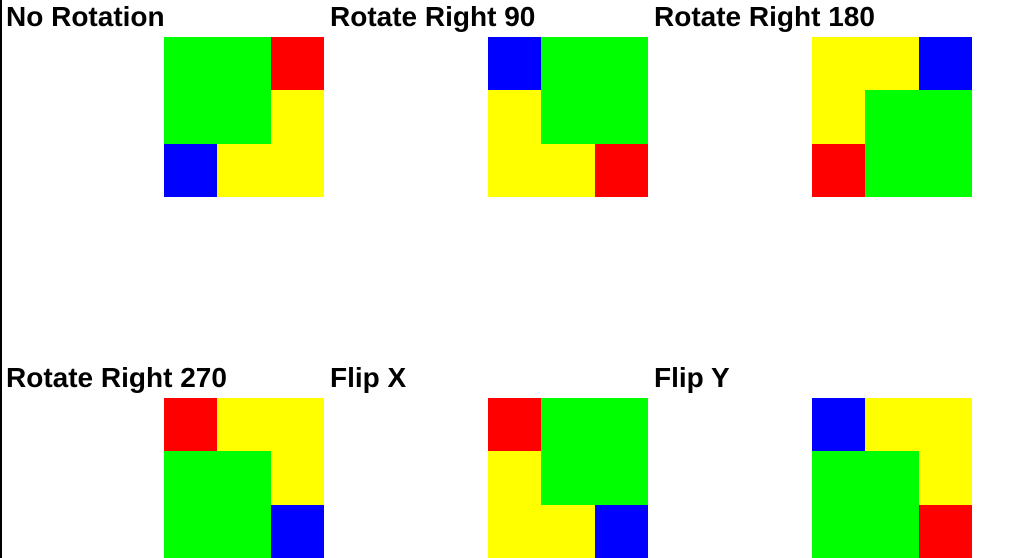 This screenshot has width=1021, height=558. Describe the element at coordinates (116, 377) in the screenshot. I see `panel-title: Rotate Right 270` at that location.